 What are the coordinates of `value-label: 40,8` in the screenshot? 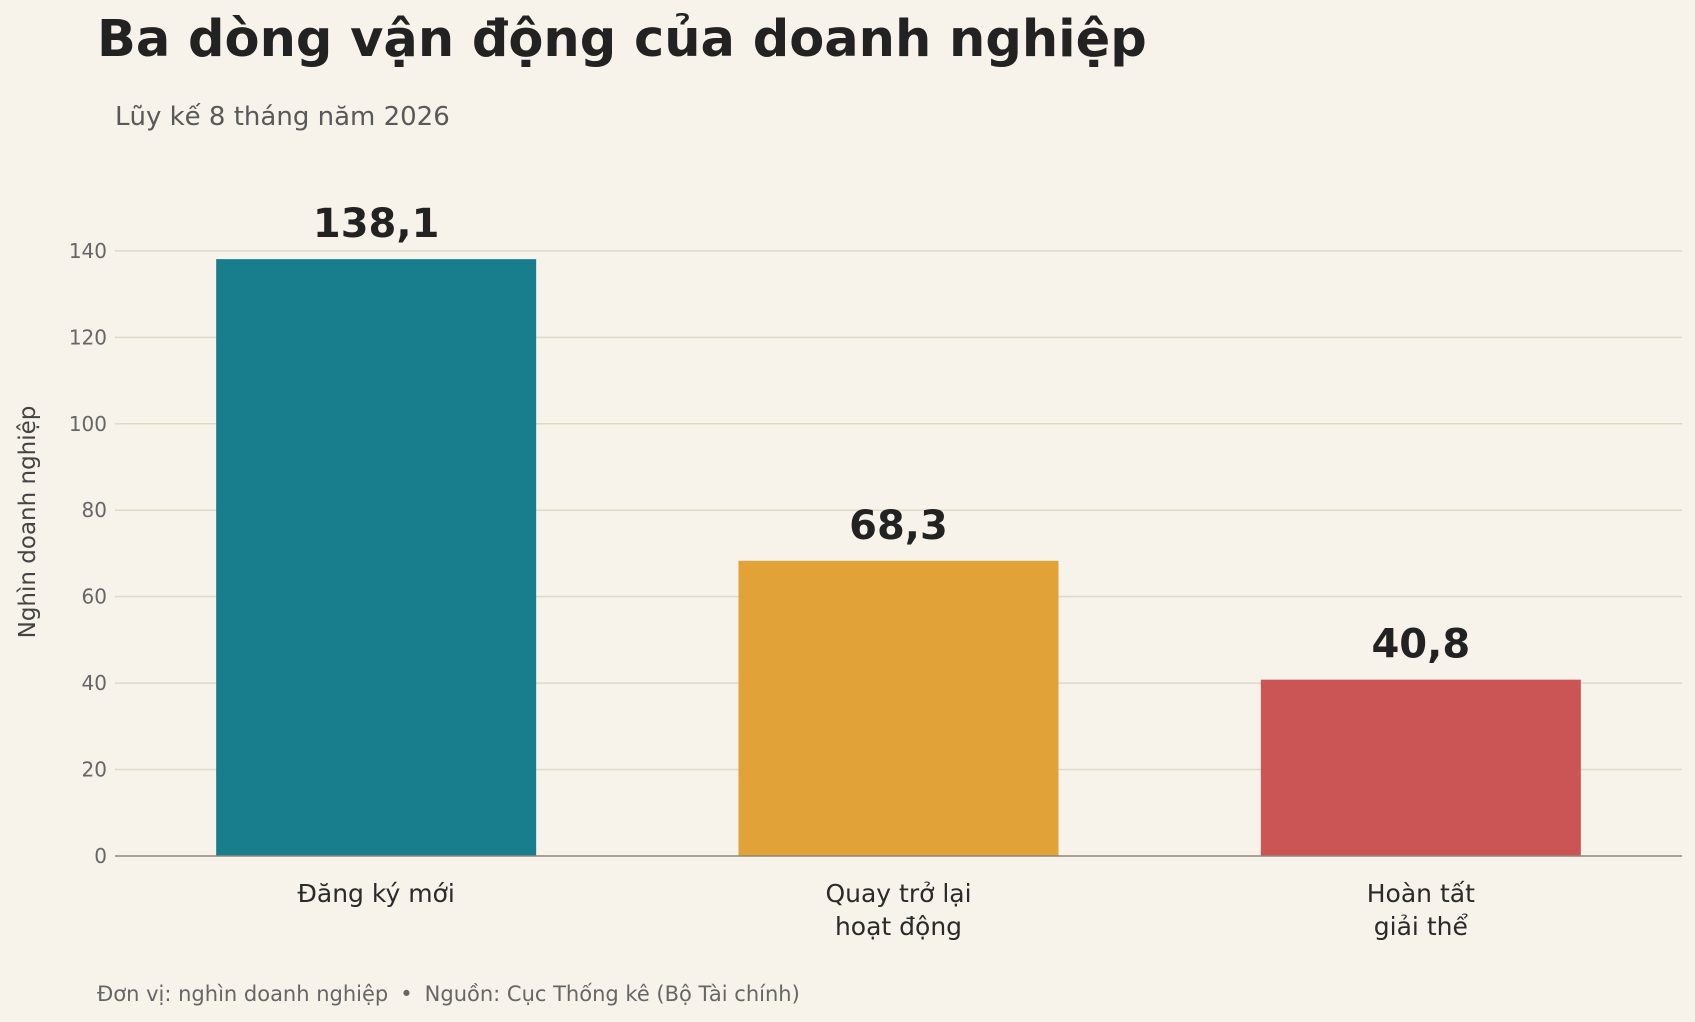 It's located at (1420, 645).